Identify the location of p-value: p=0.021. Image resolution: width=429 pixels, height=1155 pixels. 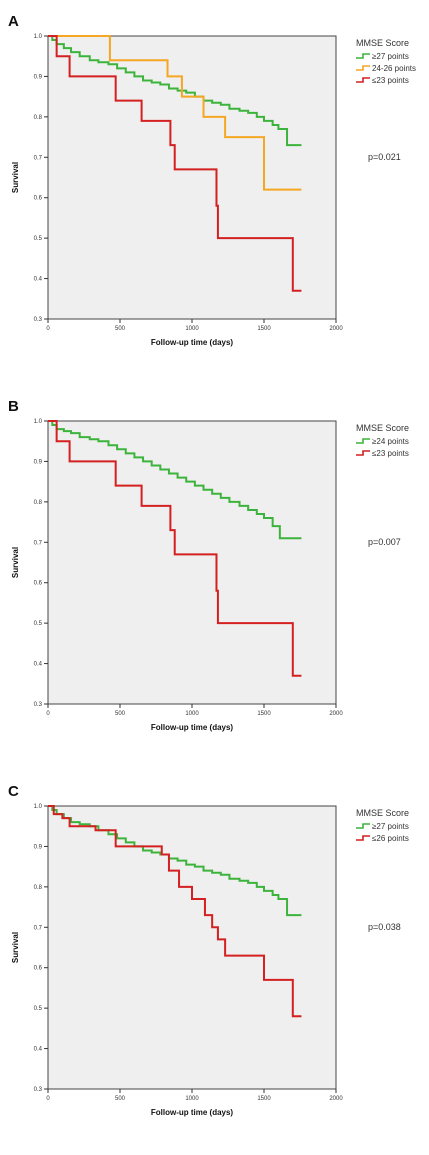
(384, 157).